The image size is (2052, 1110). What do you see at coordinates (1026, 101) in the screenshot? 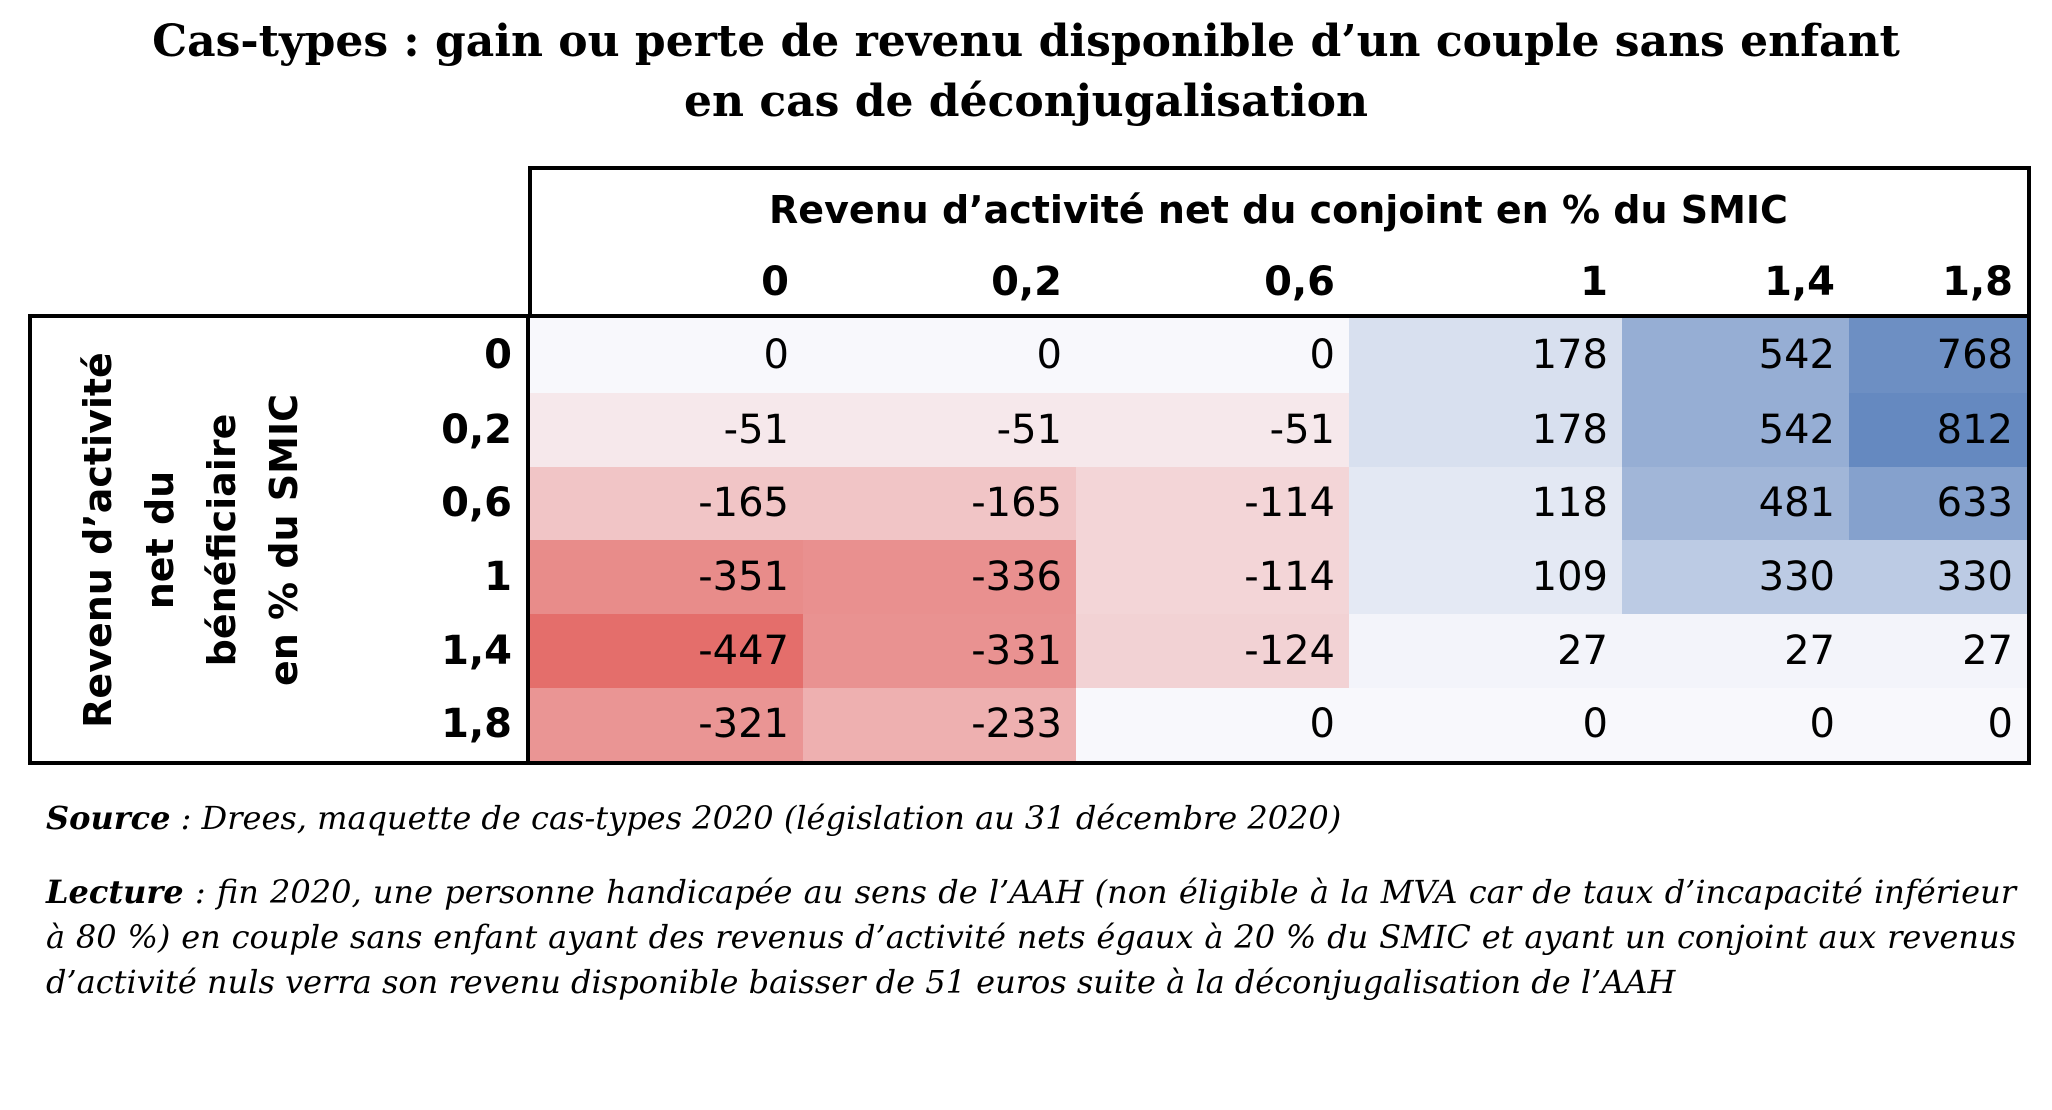
I see `chart-title-line-2: en cas de déconjugalisation` at bounding box center [1026, 101].